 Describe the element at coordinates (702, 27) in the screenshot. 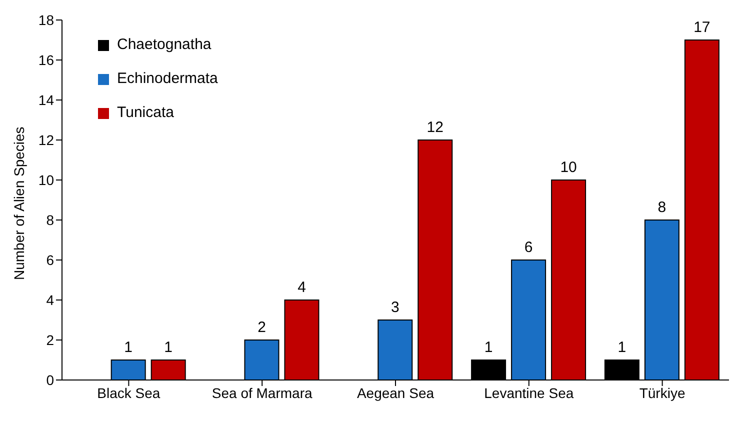

I see `data-label: 17` at that location.